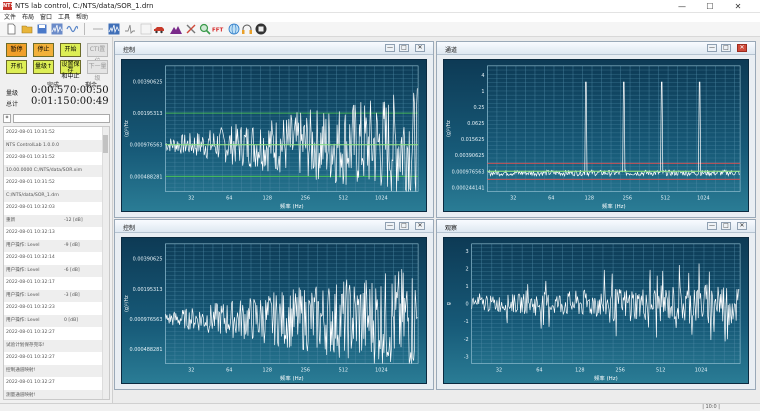 This screenshot has height=411, width=760. What do you see at coordinates (130, 29) in the screenshot?
I see `shock-icon` at bounding box center [130, 29].